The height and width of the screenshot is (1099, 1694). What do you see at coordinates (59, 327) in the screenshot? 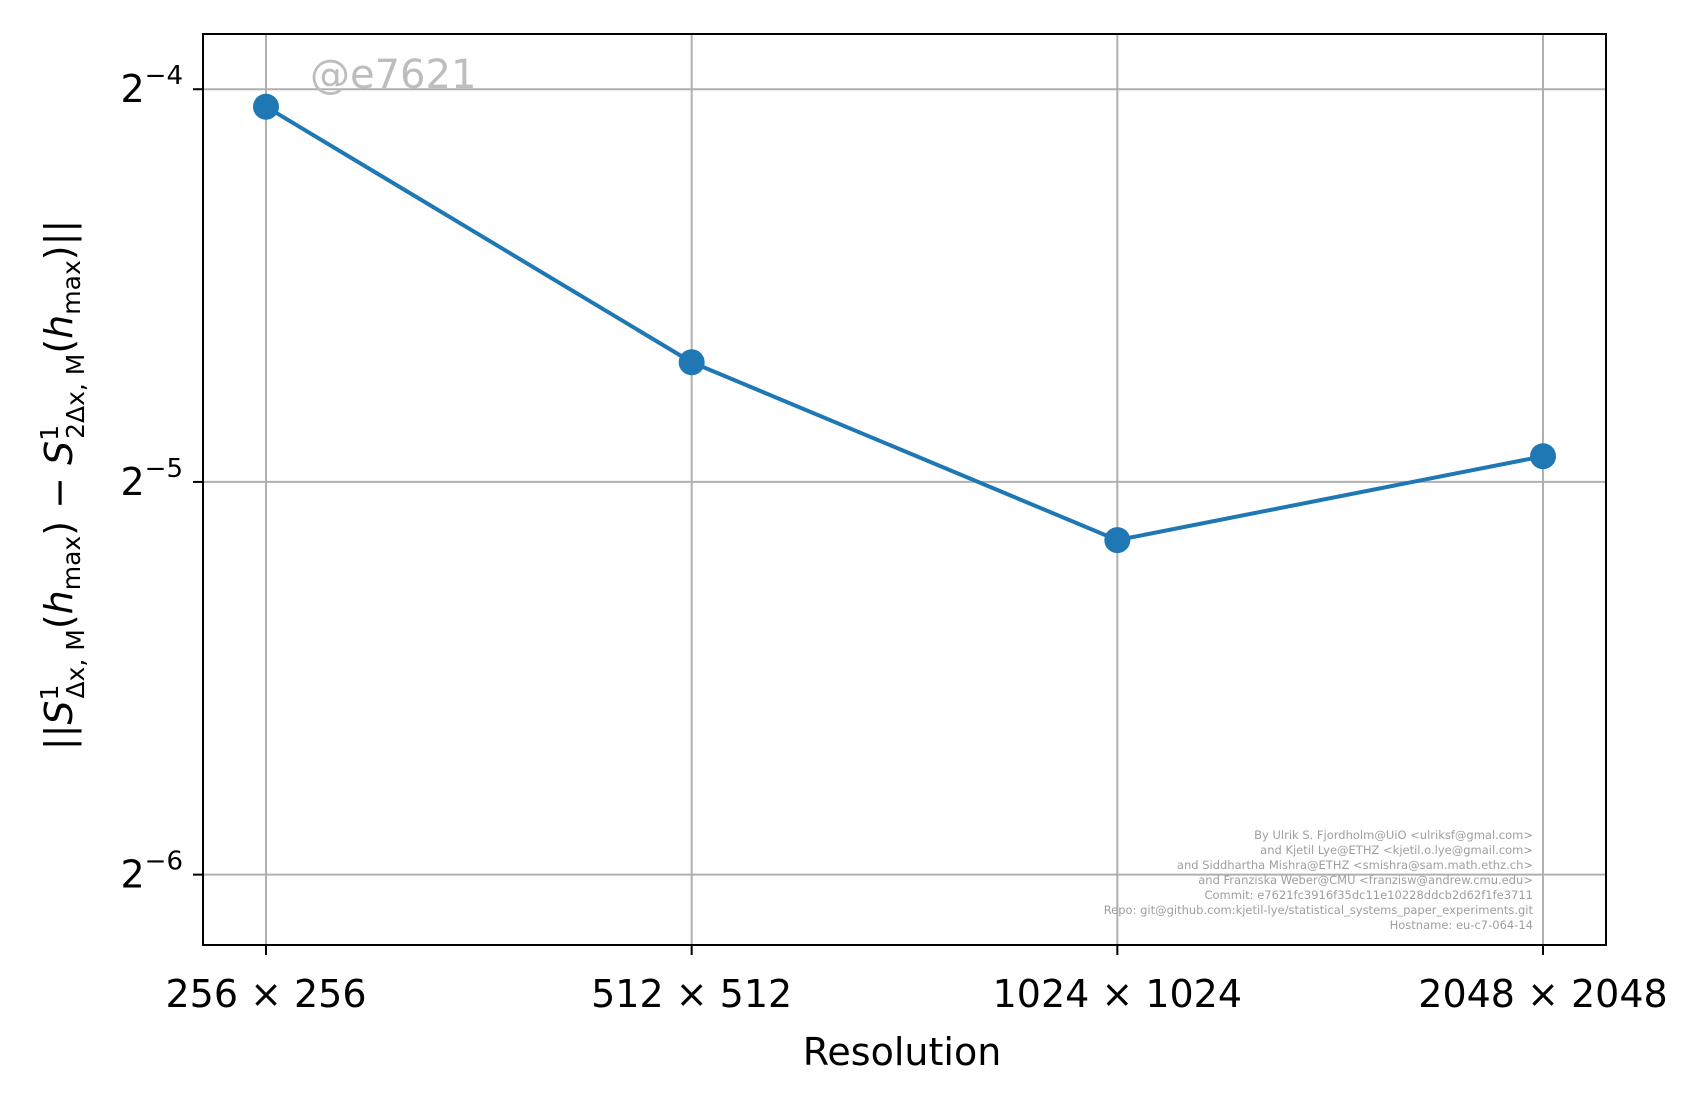
I see `ylabel-arg2-h: h` at bounding box center [59, 327].